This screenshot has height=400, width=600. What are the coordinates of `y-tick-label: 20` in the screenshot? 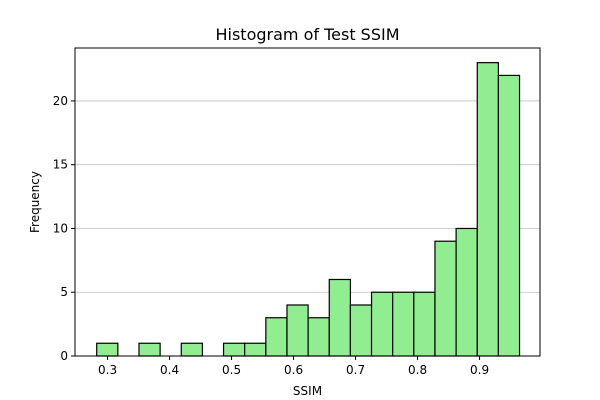 It's located at (60, 101).